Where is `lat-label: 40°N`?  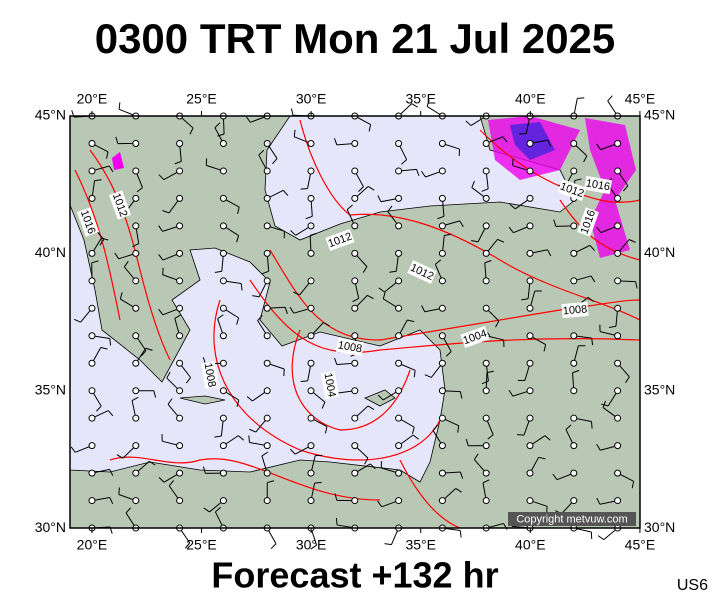 lat-label: 40°N is located at coordinates (50, 252).